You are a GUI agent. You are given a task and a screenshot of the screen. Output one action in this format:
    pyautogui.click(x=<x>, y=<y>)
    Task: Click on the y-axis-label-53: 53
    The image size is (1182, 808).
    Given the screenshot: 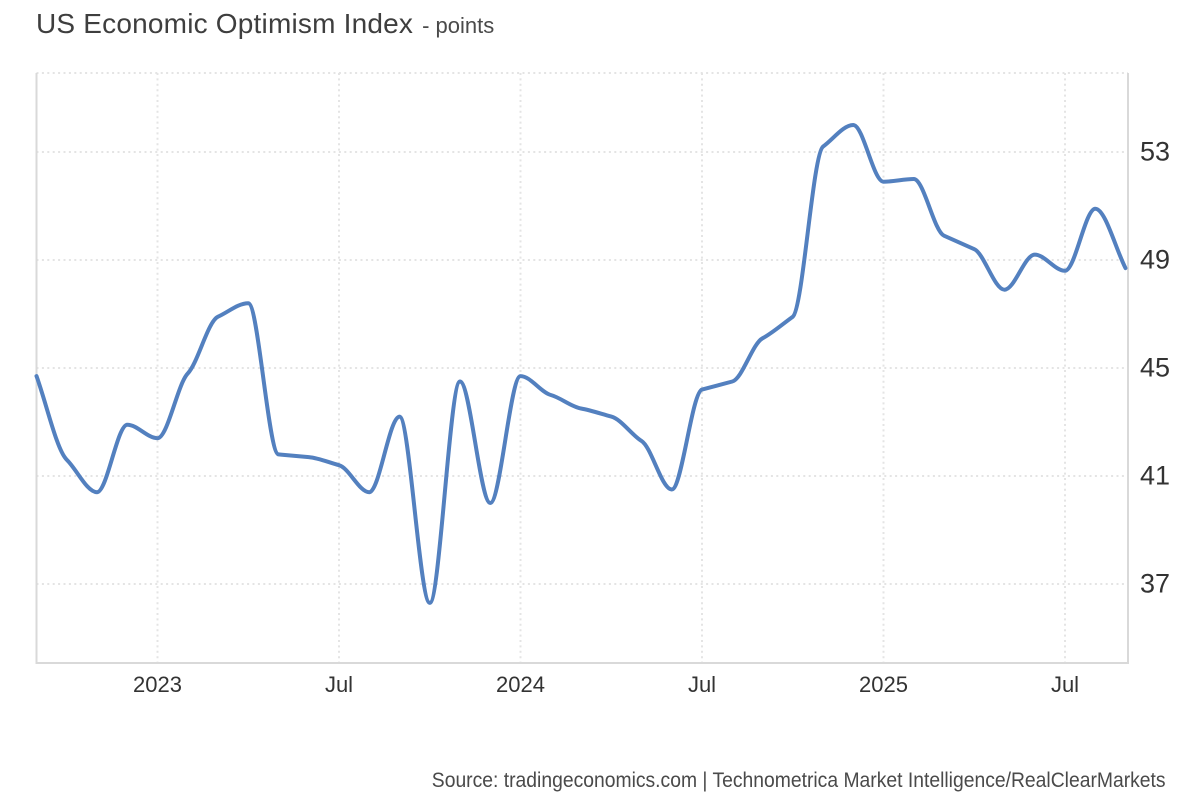 What is the action you would take?
    pyautogui.click(x=1155, y=151)
    